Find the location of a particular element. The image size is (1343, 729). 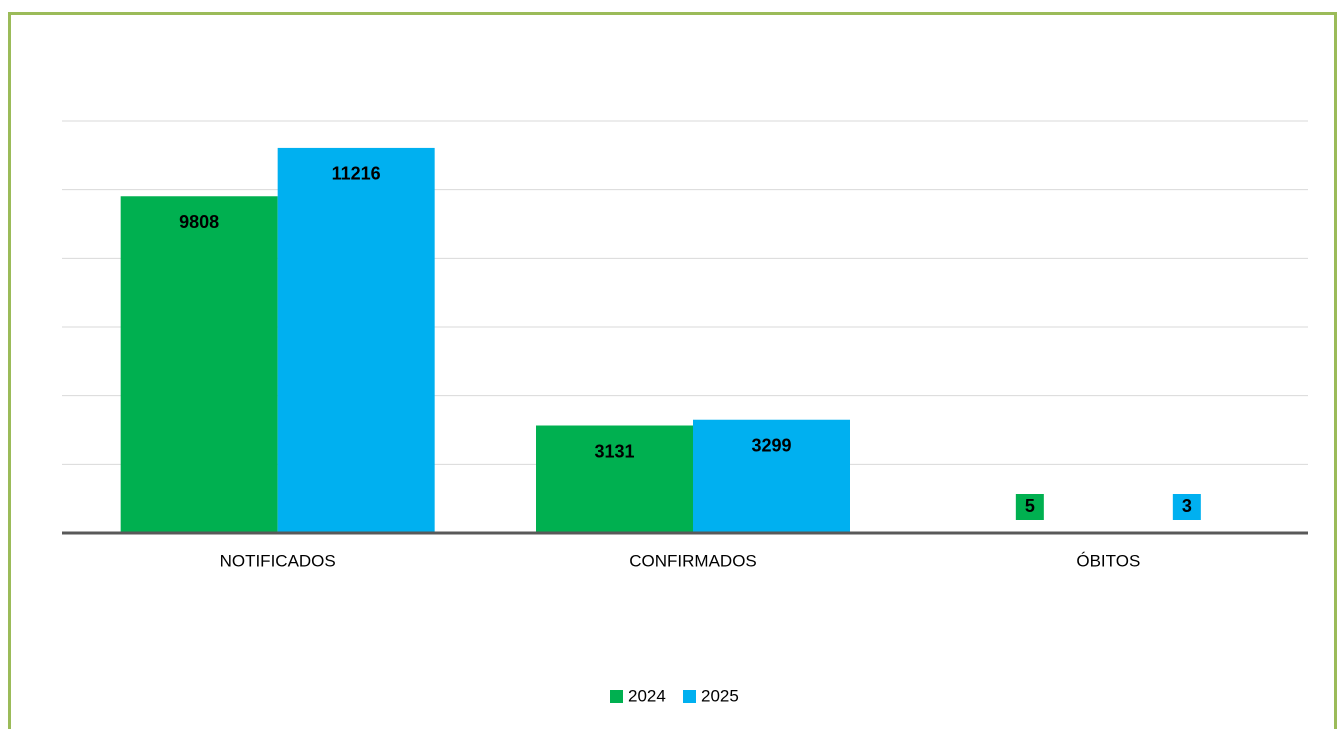

x-tick-label: CONFIRMADOS is located at coordinates (693, 560).